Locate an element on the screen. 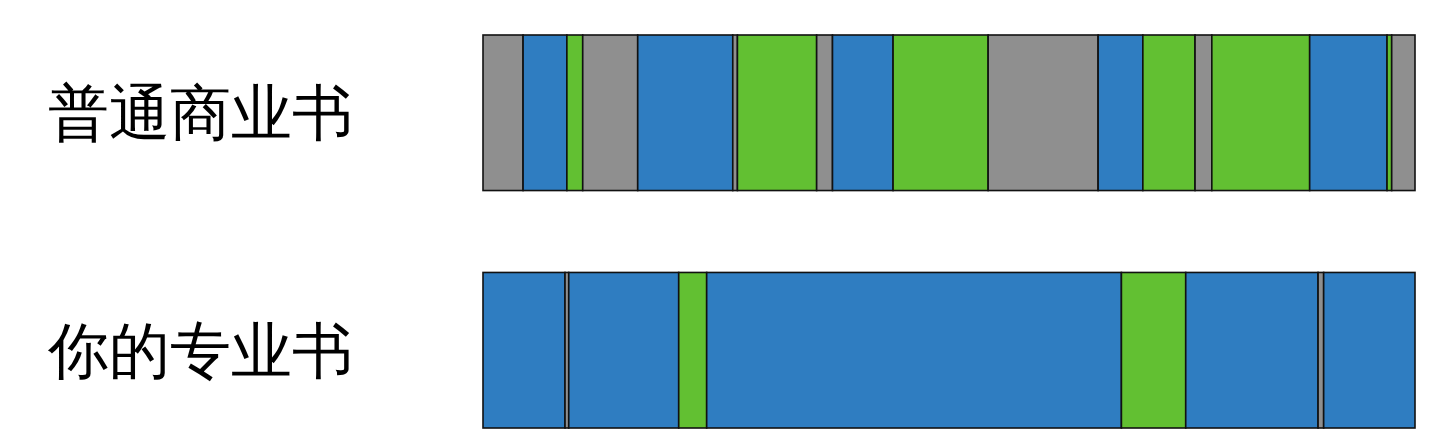 Image resolution: width=1440 pixels, height=446 pixels. y-tick-label: 你的专业书 is located at coordinates (200, 350).